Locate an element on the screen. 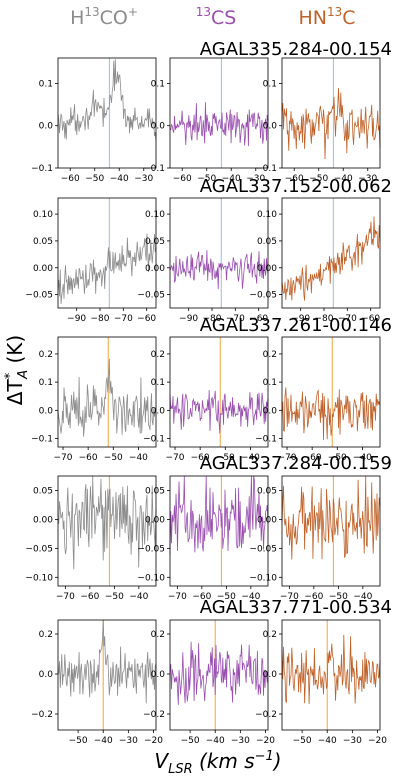 This screenshot has width=400, height=776. panel-0-1: −60 −50 −40 −30 −0.1 0.0 0.1 is located at coordinates (206, 120).